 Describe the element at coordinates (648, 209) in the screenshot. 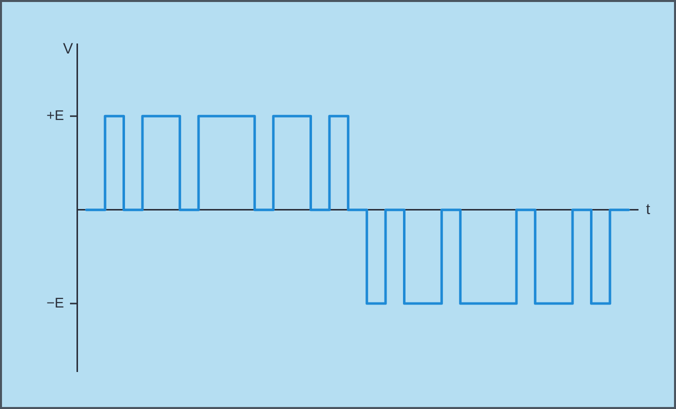

I see `x-axis-title: t` at that location.